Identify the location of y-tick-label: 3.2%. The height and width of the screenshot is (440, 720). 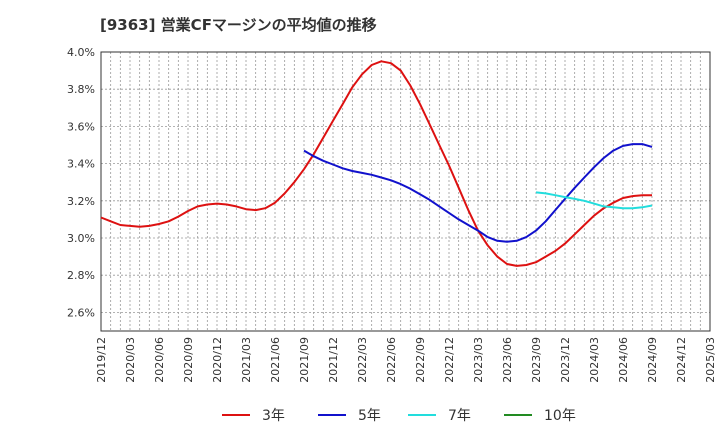
(81, 201).